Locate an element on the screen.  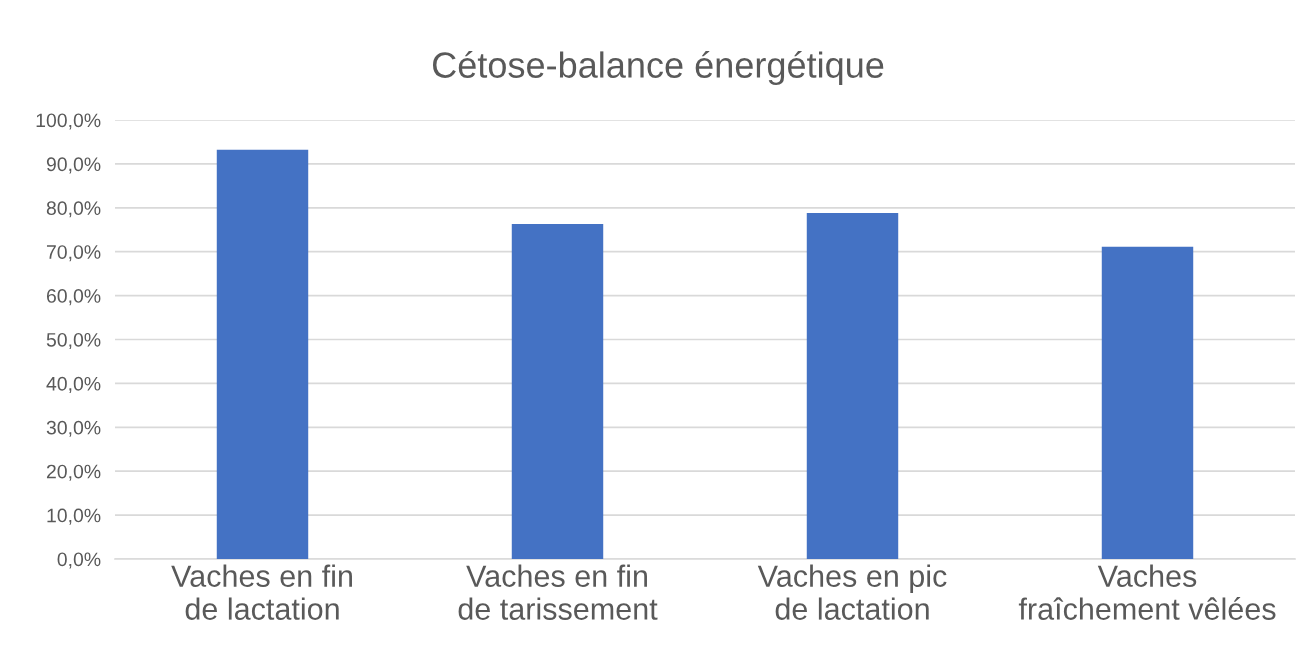
y-tick-label: 100,0% is located at coordinates (68, 121).